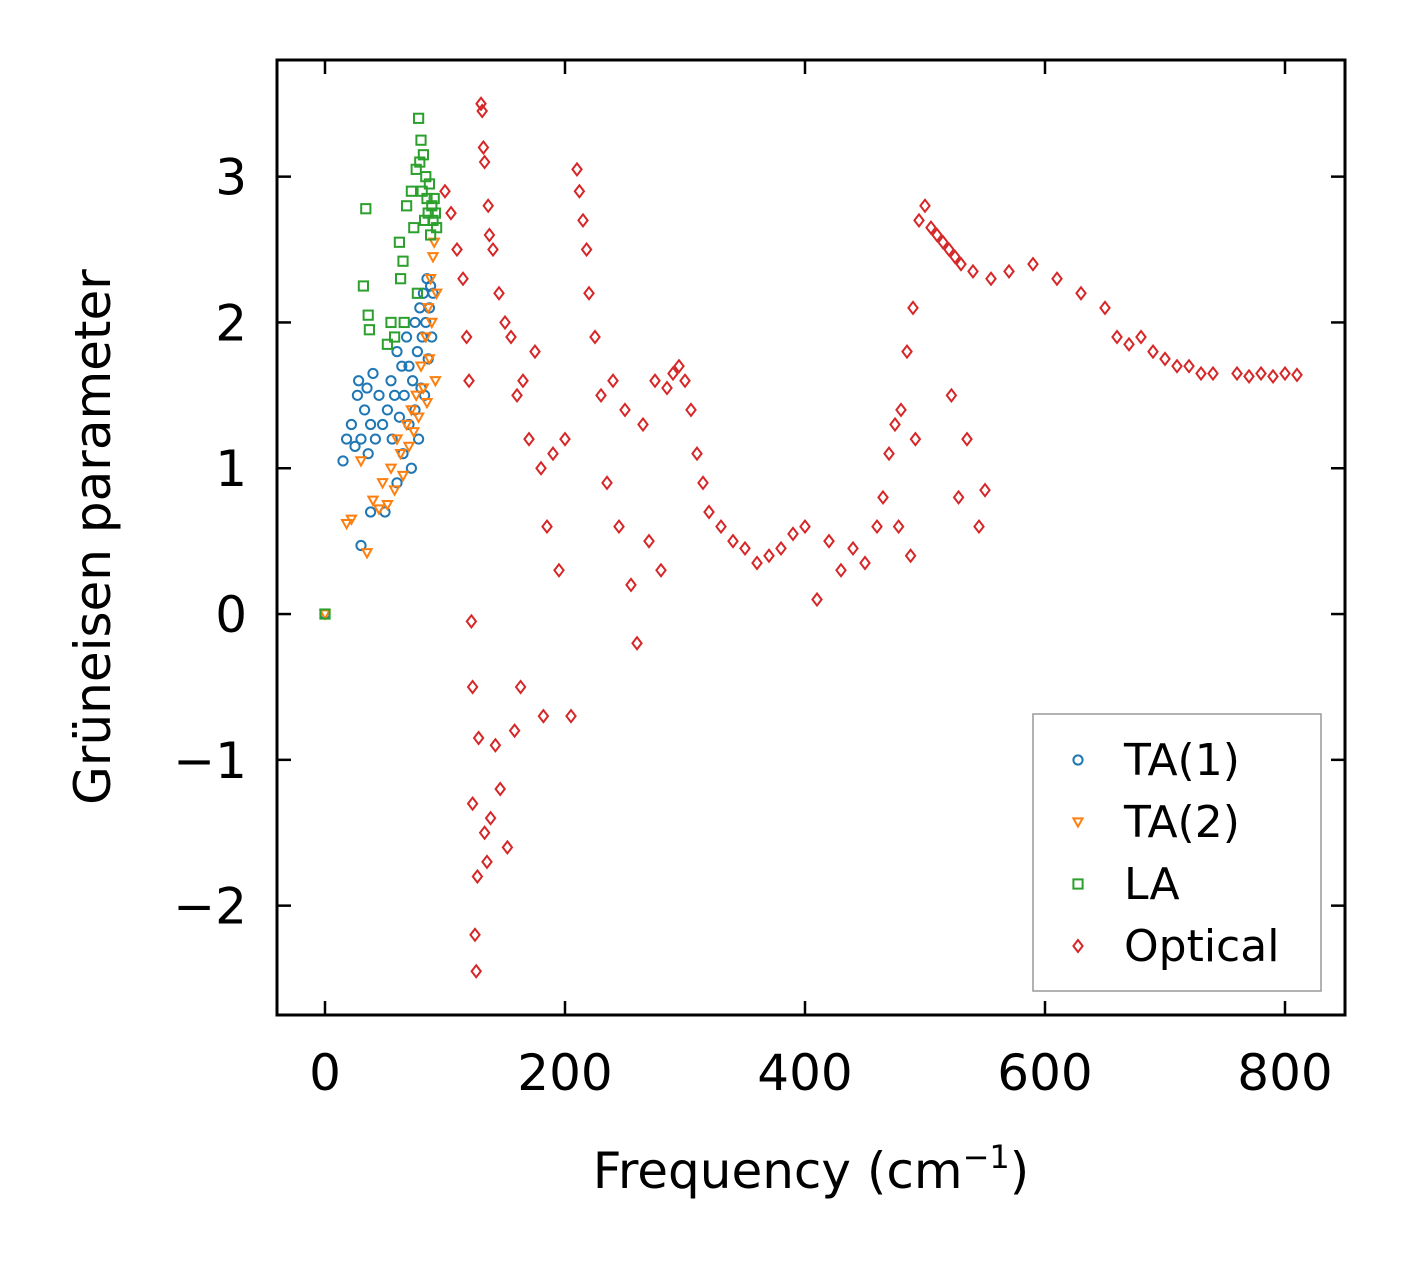  What do you see at coordinates (1044, 1073) in the screenshot?
I see `x-tick-label: 600` at bounding box center [1044, 1073].